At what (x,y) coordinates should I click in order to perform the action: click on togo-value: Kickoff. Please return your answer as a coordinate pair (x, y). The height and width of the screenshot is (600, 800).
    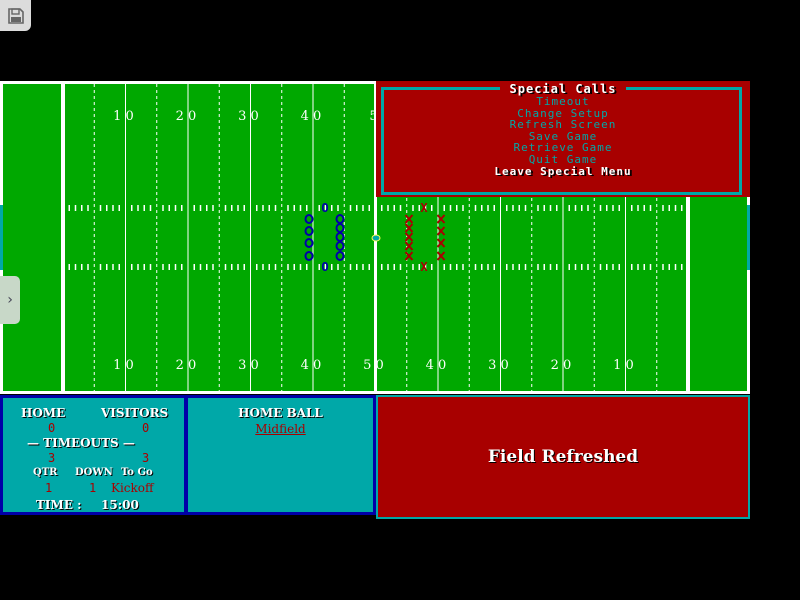
    Looking at the image, I should click on (132, 488).